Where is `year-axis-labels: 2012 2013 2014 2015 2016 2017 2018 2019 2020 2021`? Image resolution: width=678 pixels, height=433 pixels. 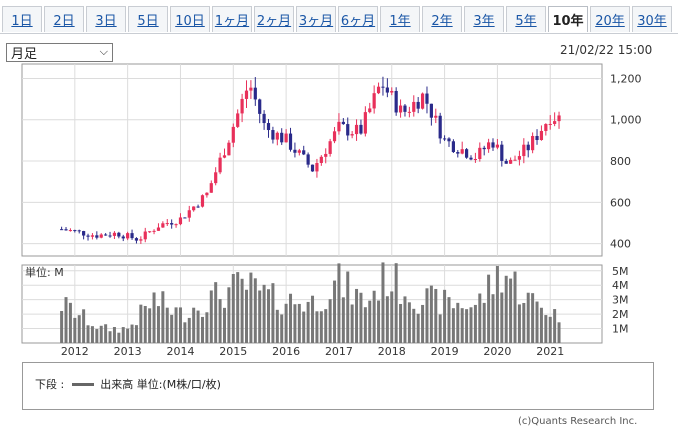 year-axis-labels: 2012 2013 2014 2015 2016 2017 2018 2019 2020 2021 is located at coordinates (312, 351).